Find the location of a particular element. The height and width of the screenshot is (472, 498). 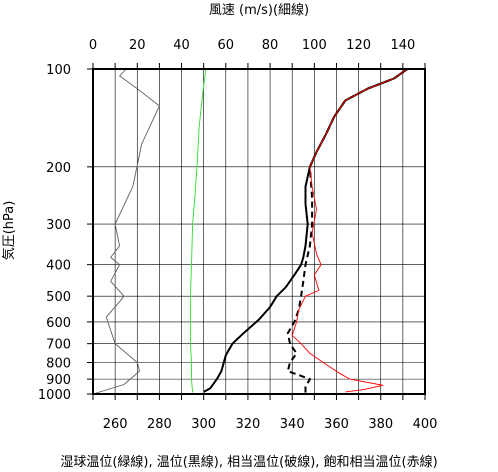

top-tick-label: 60 is located at coordinates (226, 45).